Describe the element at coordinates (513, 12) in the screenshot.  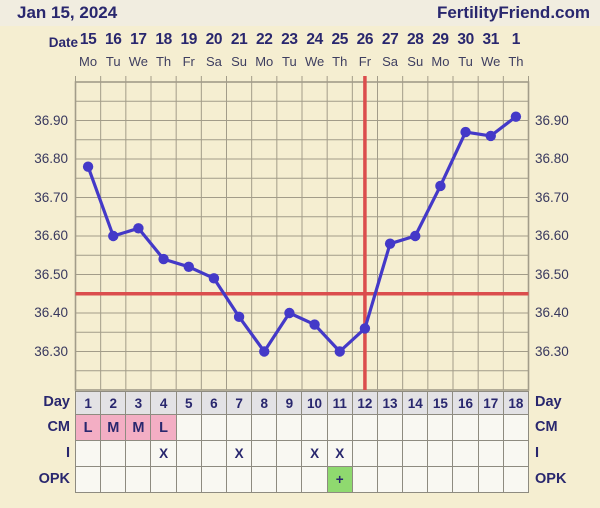
I see `brand-link: FertilityFriend.com` at that location.